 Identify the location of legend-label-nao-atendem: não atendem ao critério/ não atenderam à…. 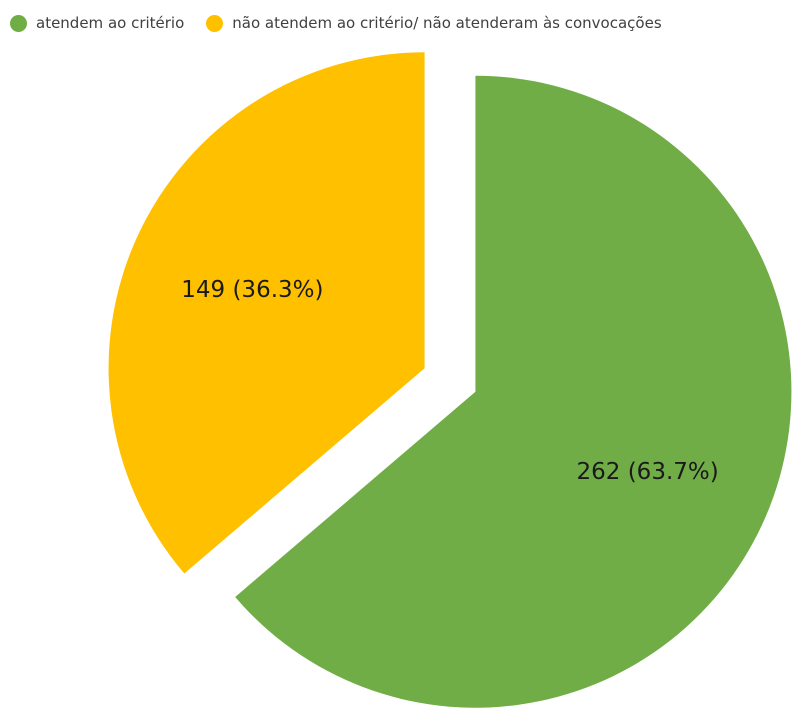
(447, 23).